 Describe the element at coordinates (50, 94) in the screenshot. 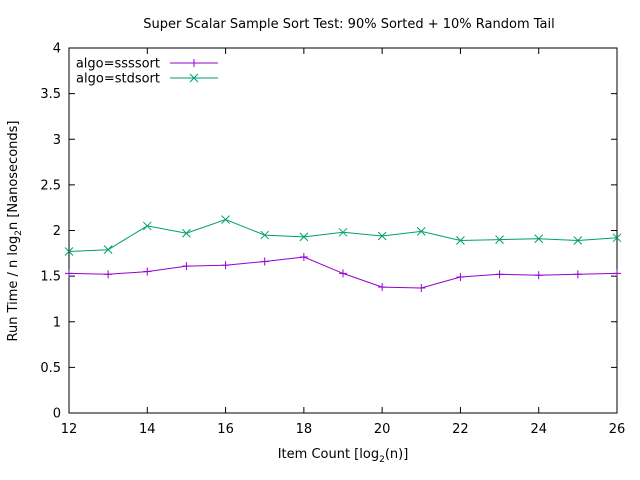

I see `y-tick-label: 3.5` at that location.